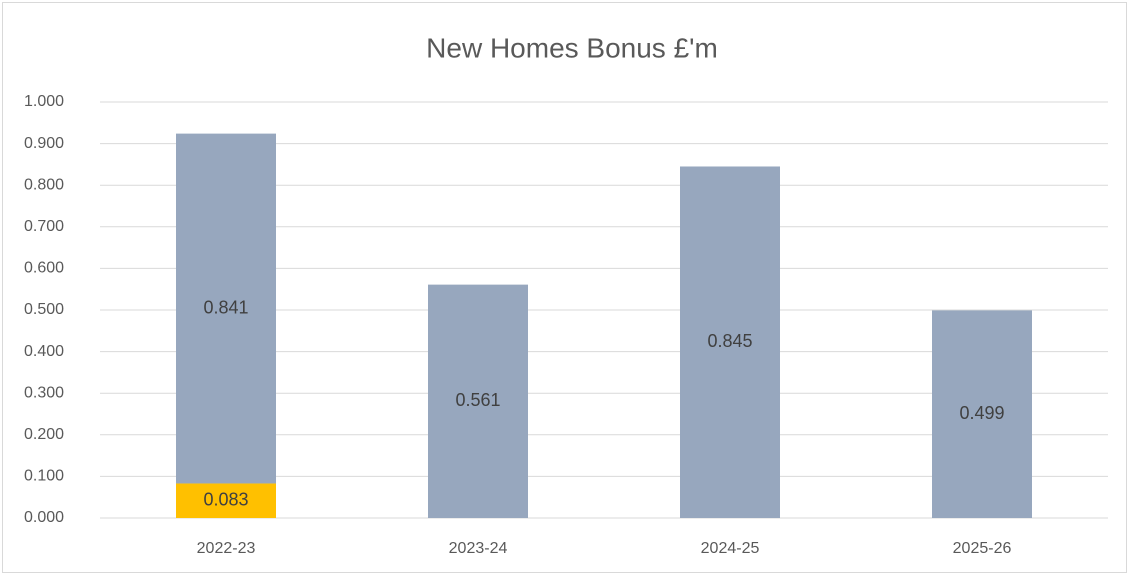  Describe the element at coordinates (44, 101) in the screenshot. I see `y-tick-label: 1.000` at that location.